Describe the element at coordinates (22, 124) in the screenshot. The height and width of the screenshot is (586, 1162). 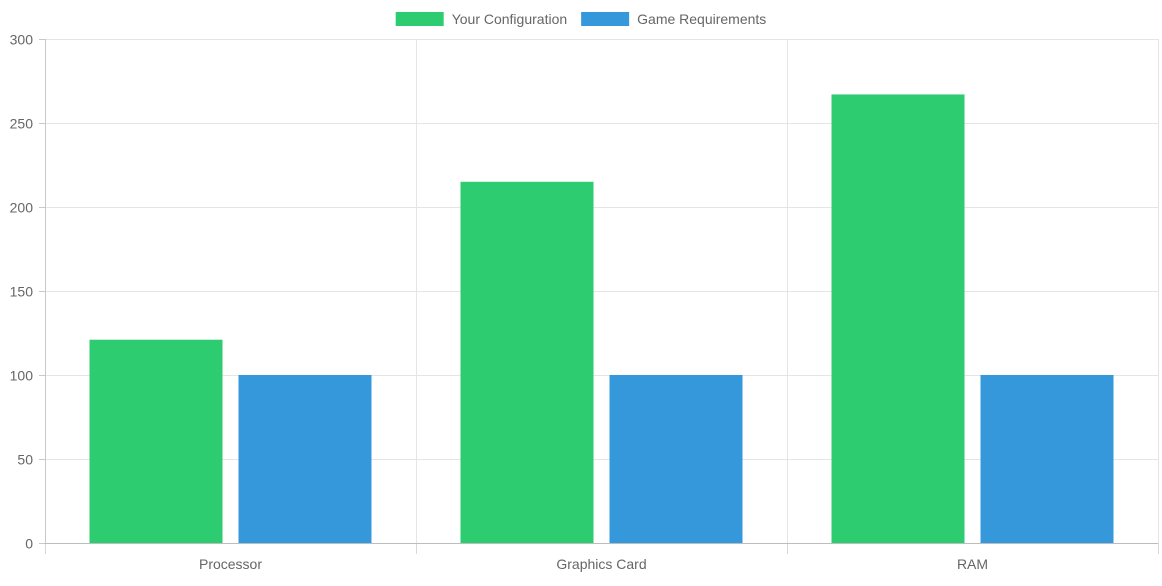
I see `y-tick-label: 250` at that location.